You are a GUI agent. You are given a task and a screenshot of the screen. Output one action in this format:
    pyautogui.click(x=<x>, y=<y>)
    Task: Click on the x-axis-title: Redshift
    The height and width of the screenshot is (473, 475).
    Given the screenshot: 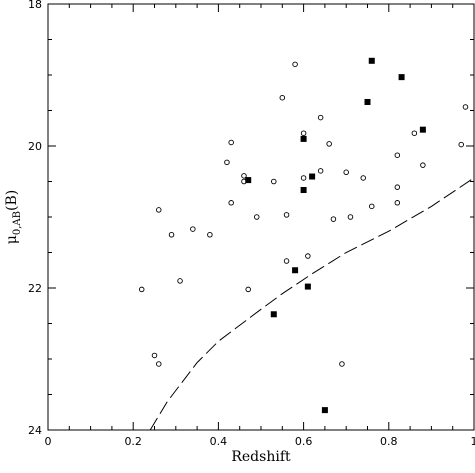 What is the action you would take?
    pyautogui.click(x=261, y=457)
    